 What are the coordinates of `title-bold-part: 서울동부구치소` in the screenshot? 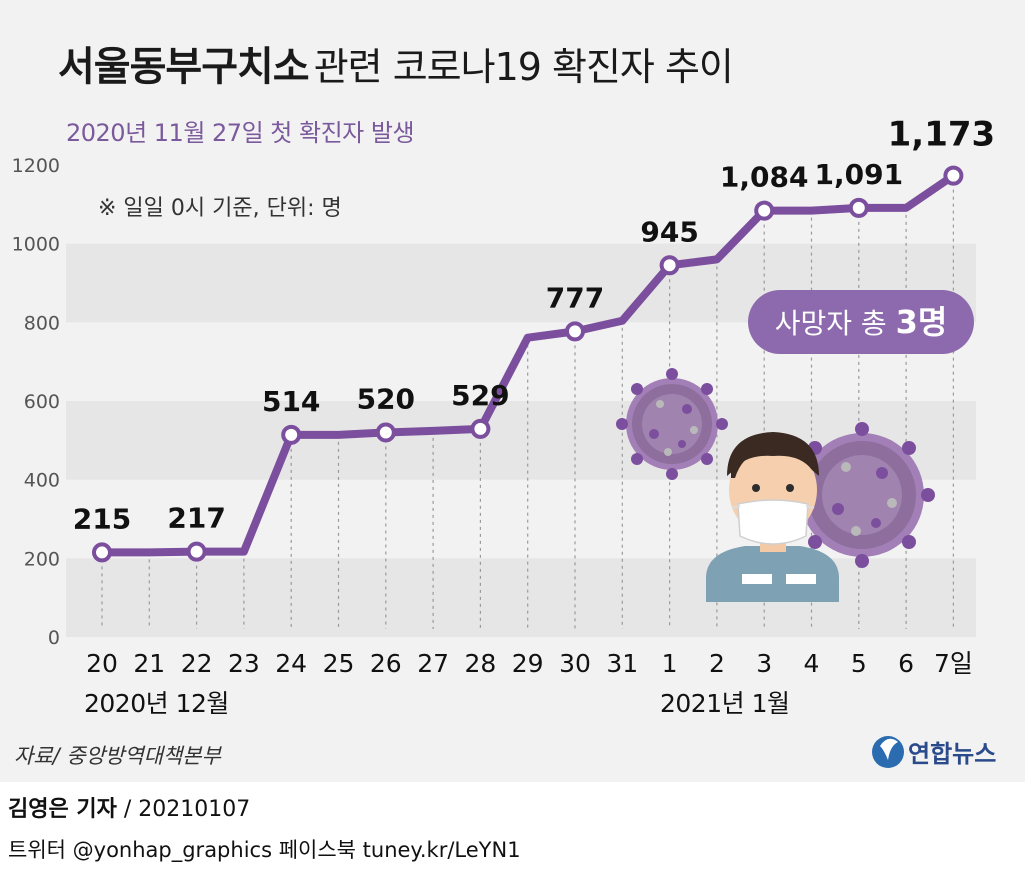 It's located at (184, 67).